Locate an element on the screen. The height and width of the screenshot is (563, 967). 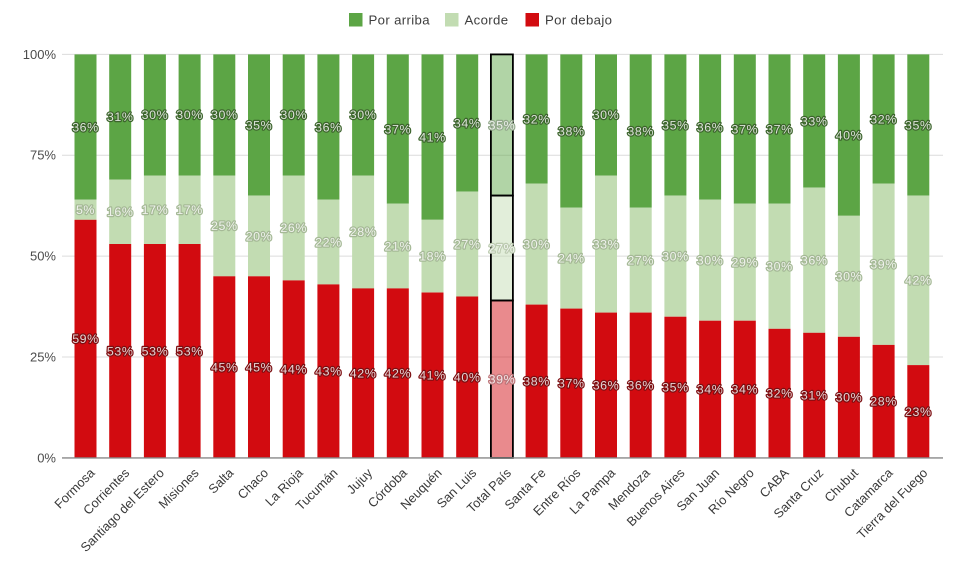
svg-text: 20% is located at coordinates (259, 236).